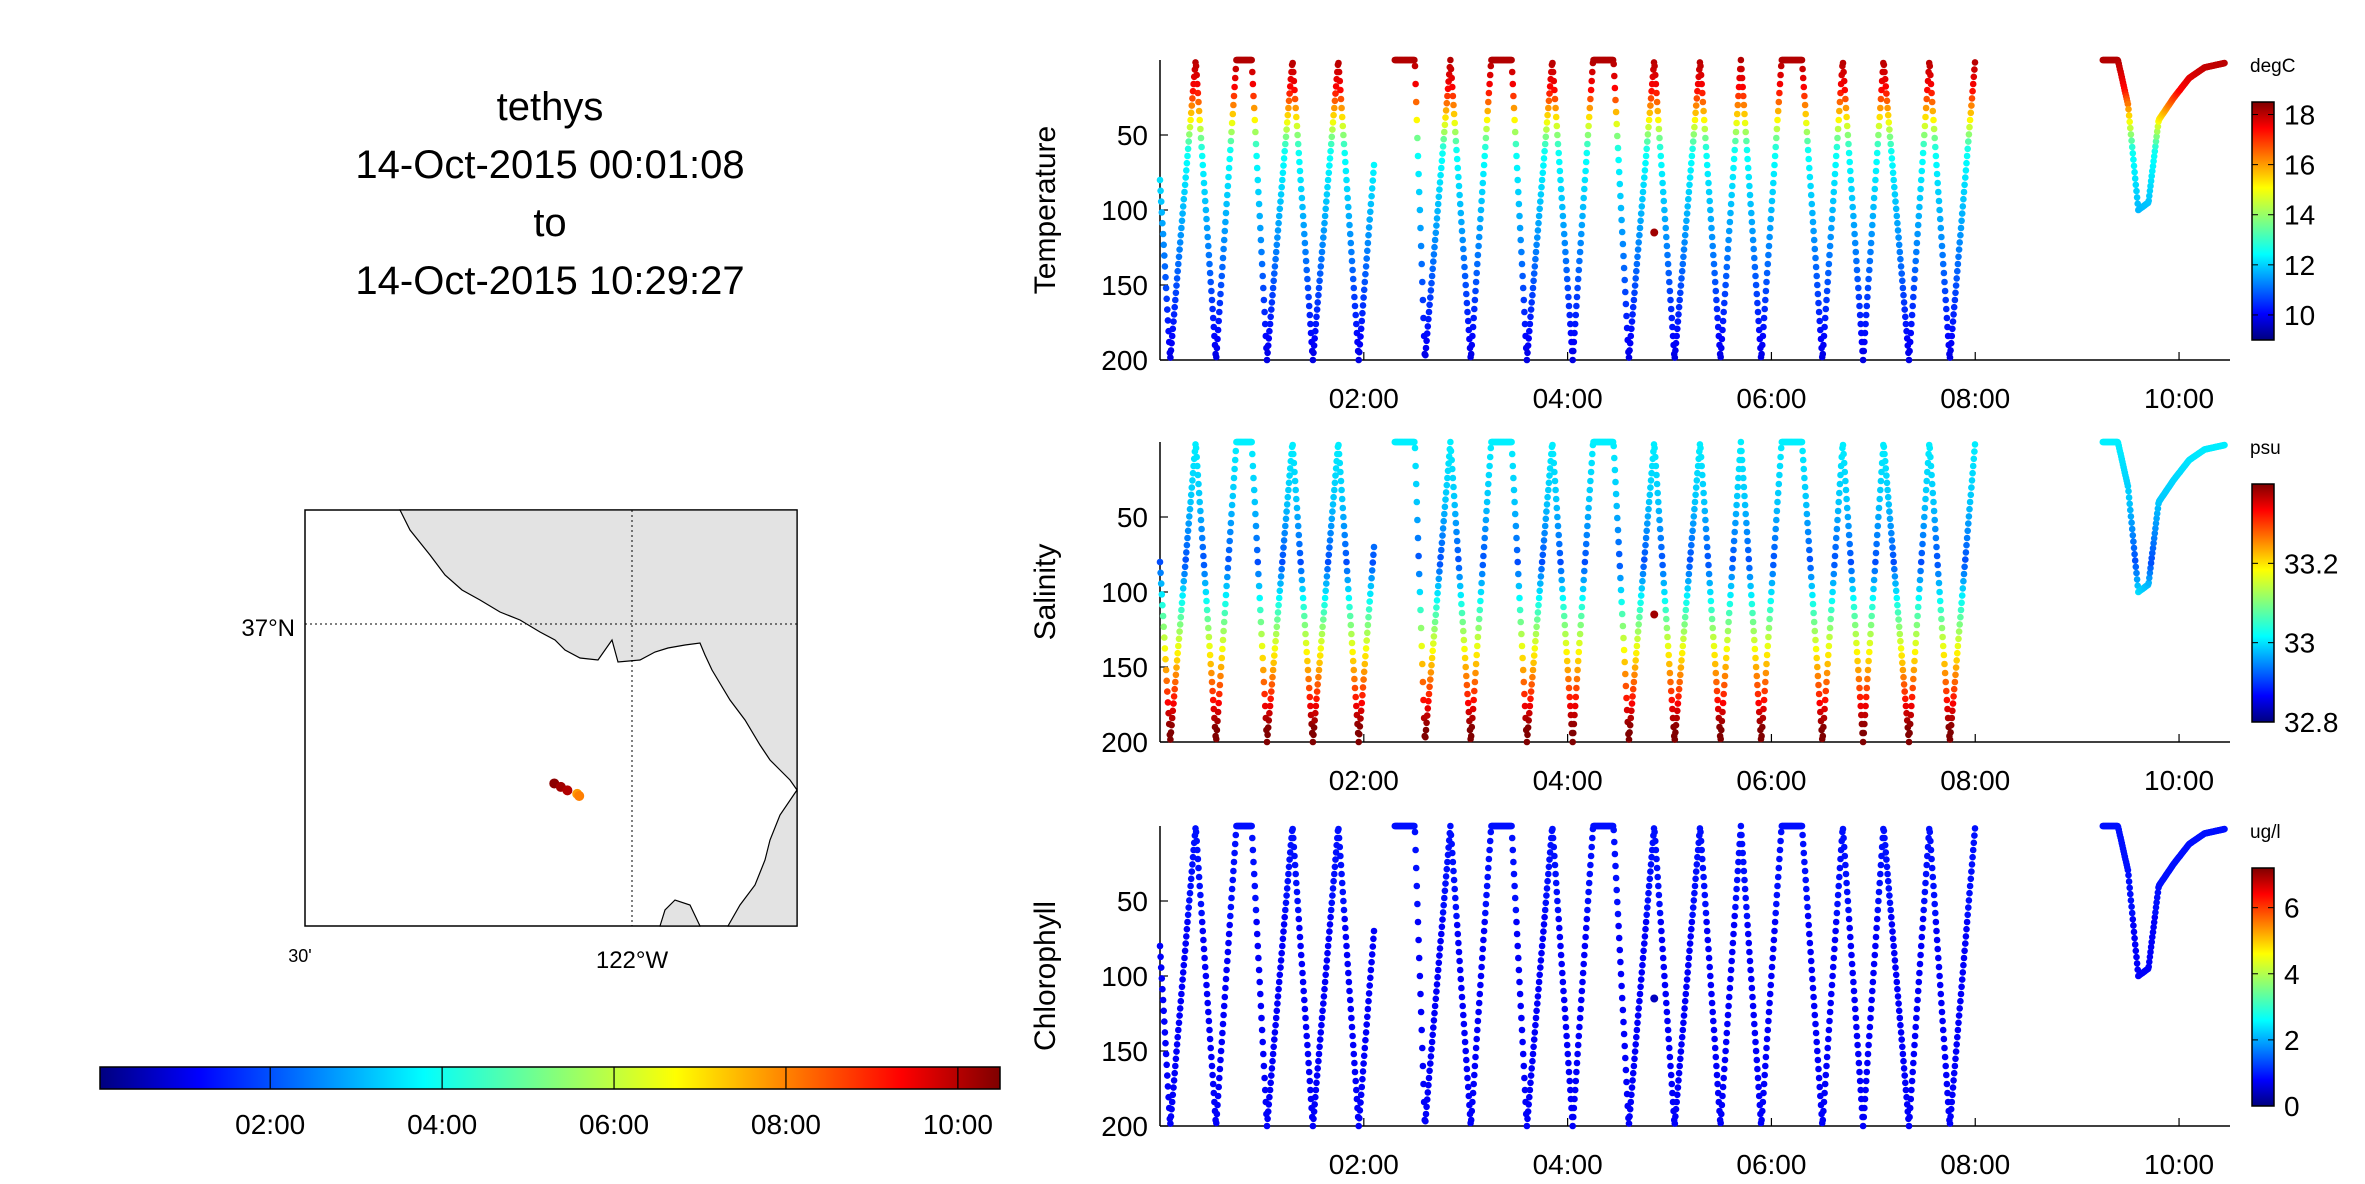  Describe the element at coordinates (2299, 115) in the screenshot. I see `colorbar-tick-label: 18` at that location.